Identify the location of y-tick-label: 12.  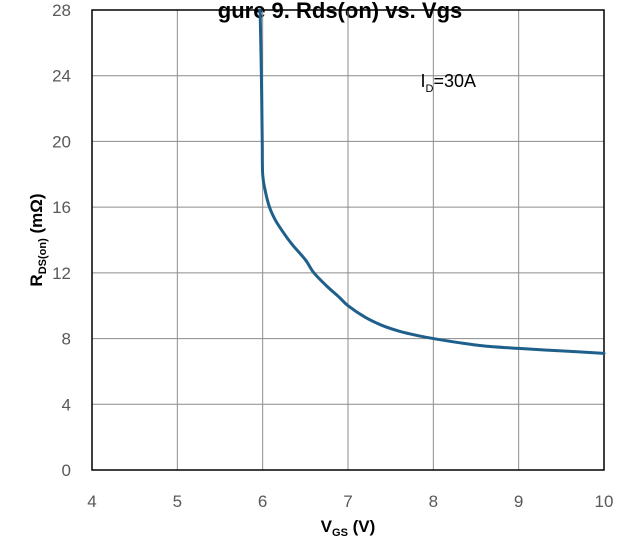
(61, 273).